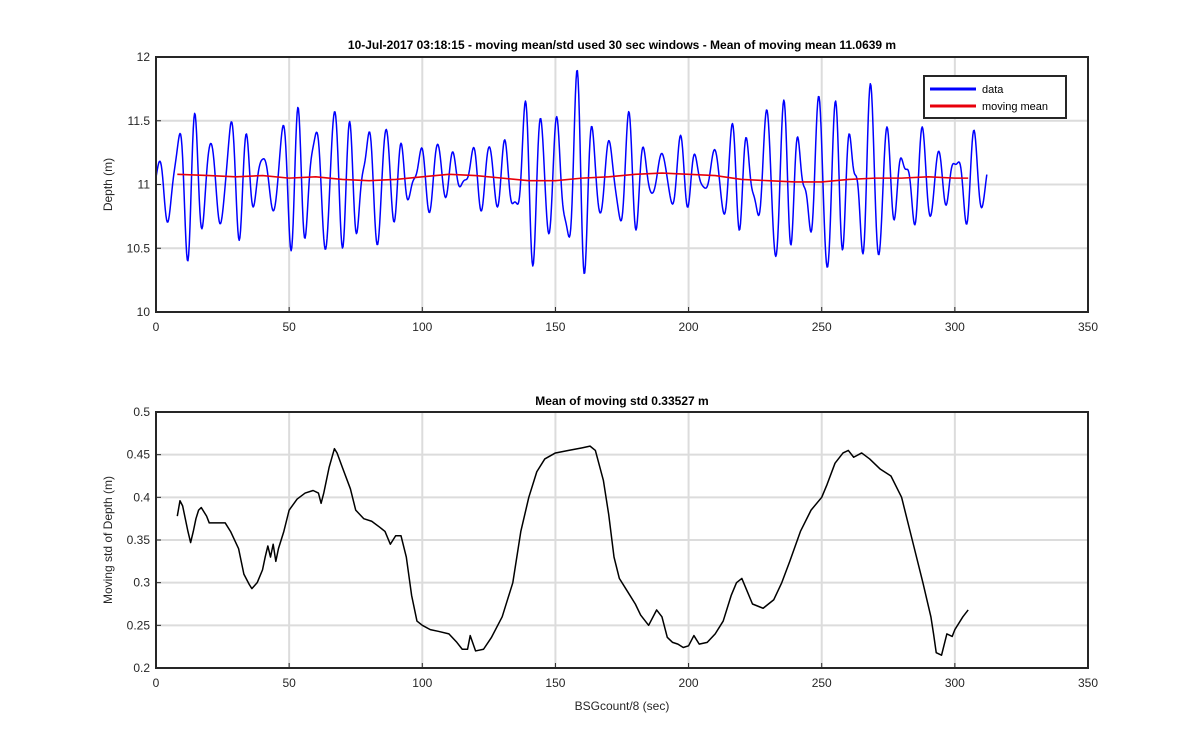 Image resolution: width=1200 pixels, height=750 pixels. What do you see at coordinates (289, 683) in the screenshot?
I see `std-x-tick-label: 50` at bounding box center [289, 683].